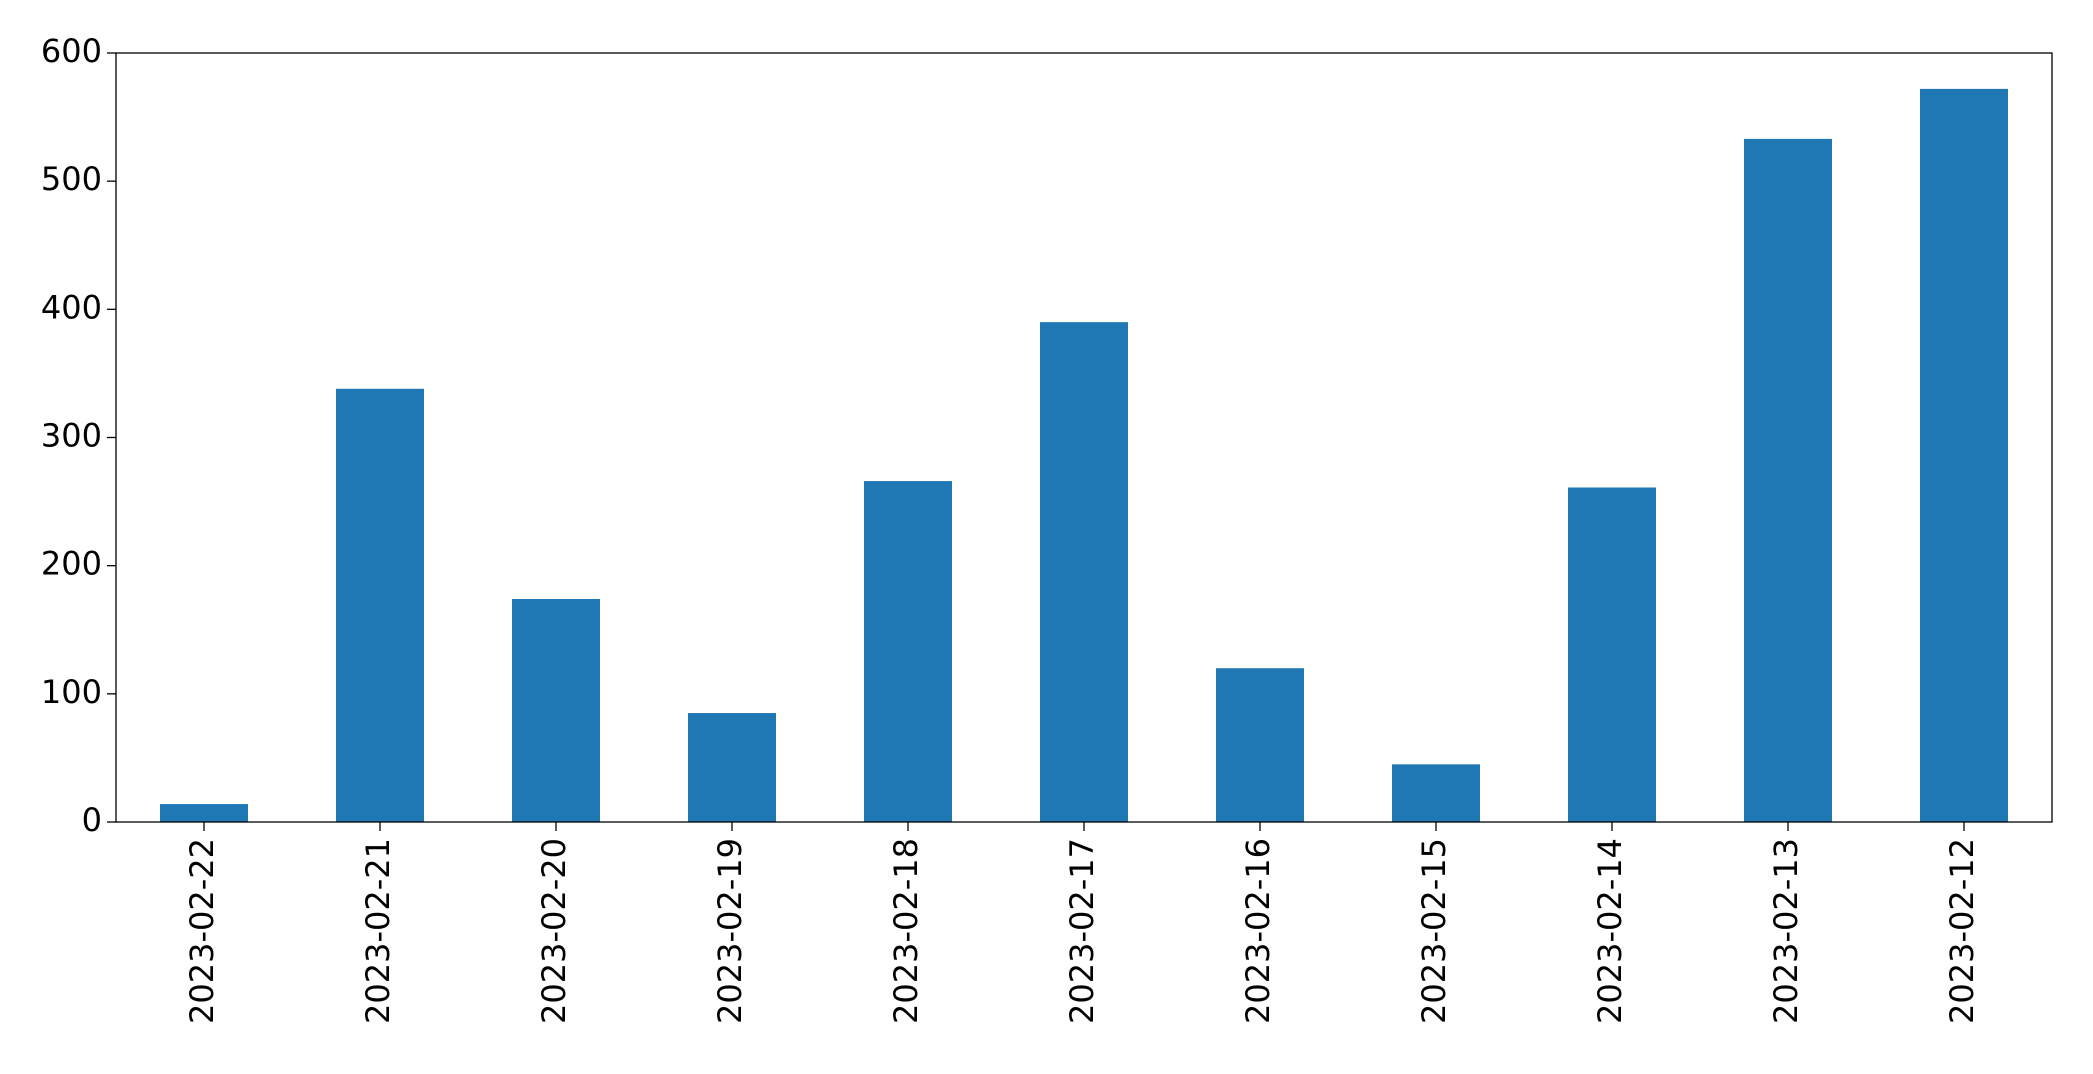  What do you see at coordinates (1258, 931) in the screenshot?
I see `x-tick-label: 2023-02-16` at bounding box center [1258, 931].